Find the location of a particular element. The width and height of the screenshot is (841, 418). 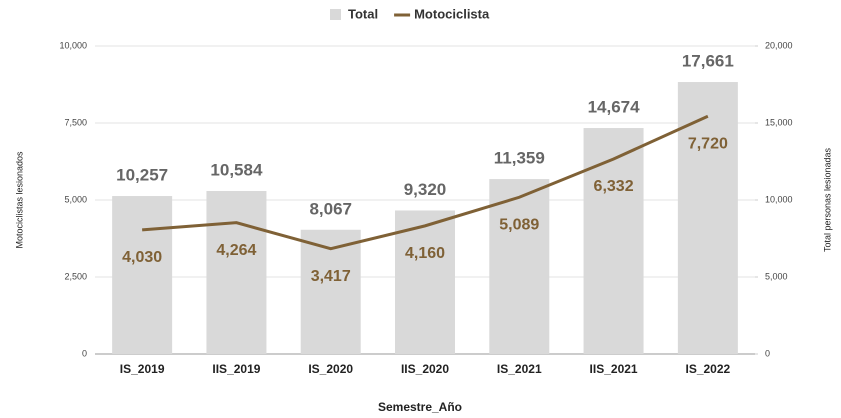

y2-tick-label: 15,000 is located at coordinates (779, 122).